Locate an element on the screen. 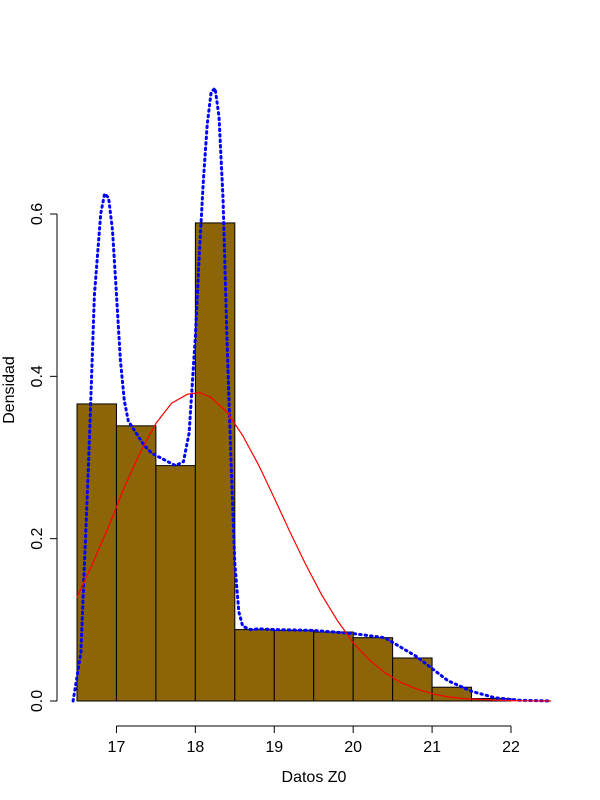  y-tick-label: 0.6 is located at coordinates (37, 214).